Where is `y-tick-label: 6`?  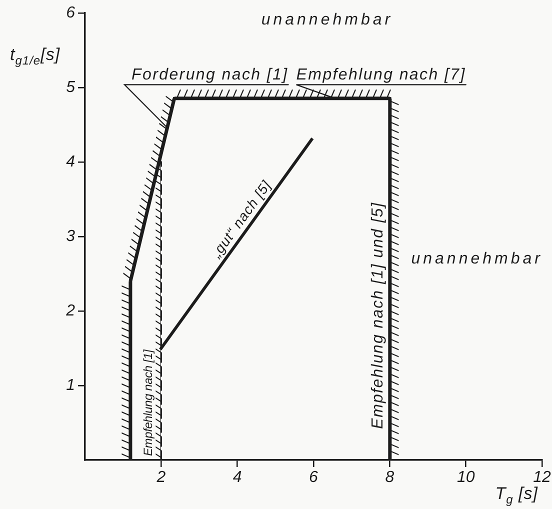
y-tick-label: 6 is located at coordinates (71, 13).